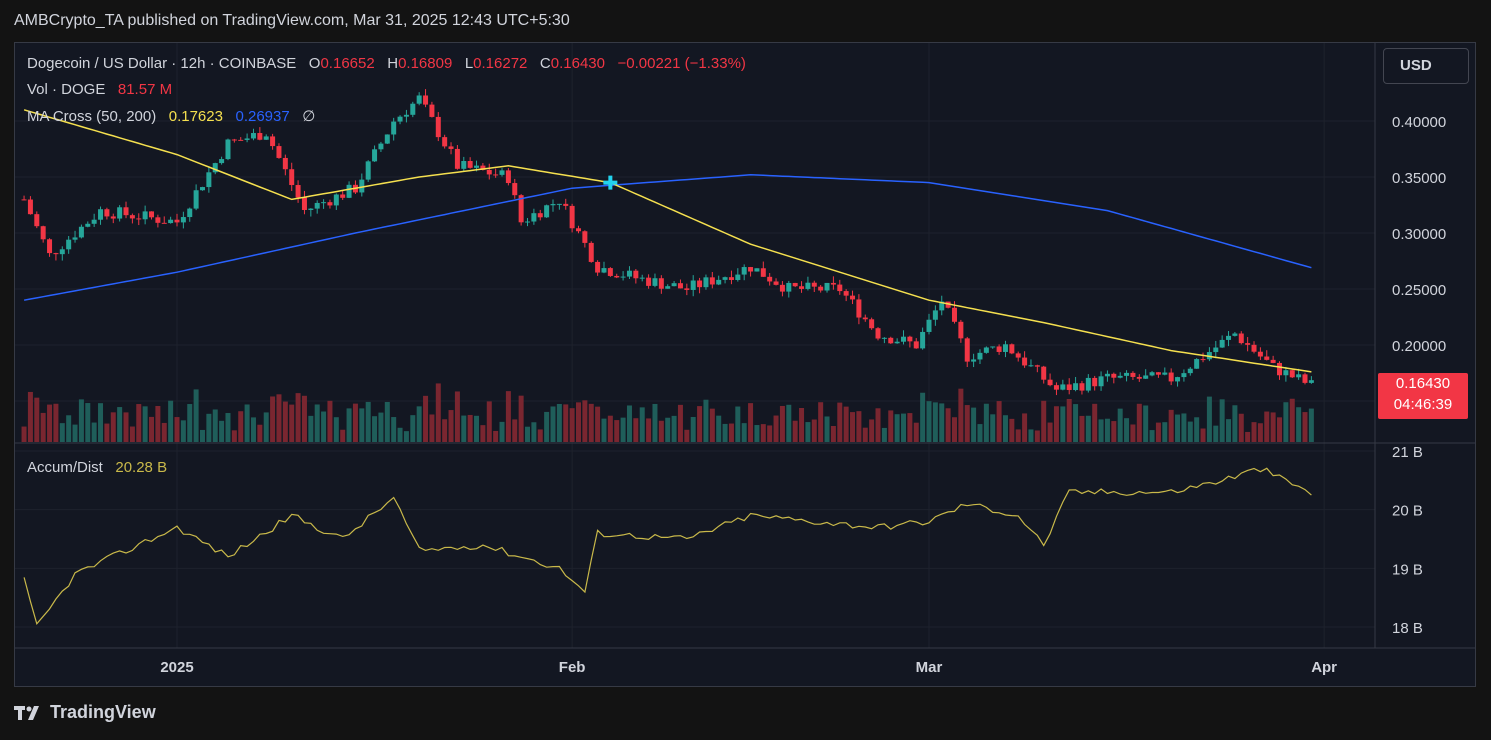 Image resolution: width=1491 pixels, height=740 pixels. Describe the element at coordinates (610, 182) in the screenshot. I see `ma-cross-marker` at that location.